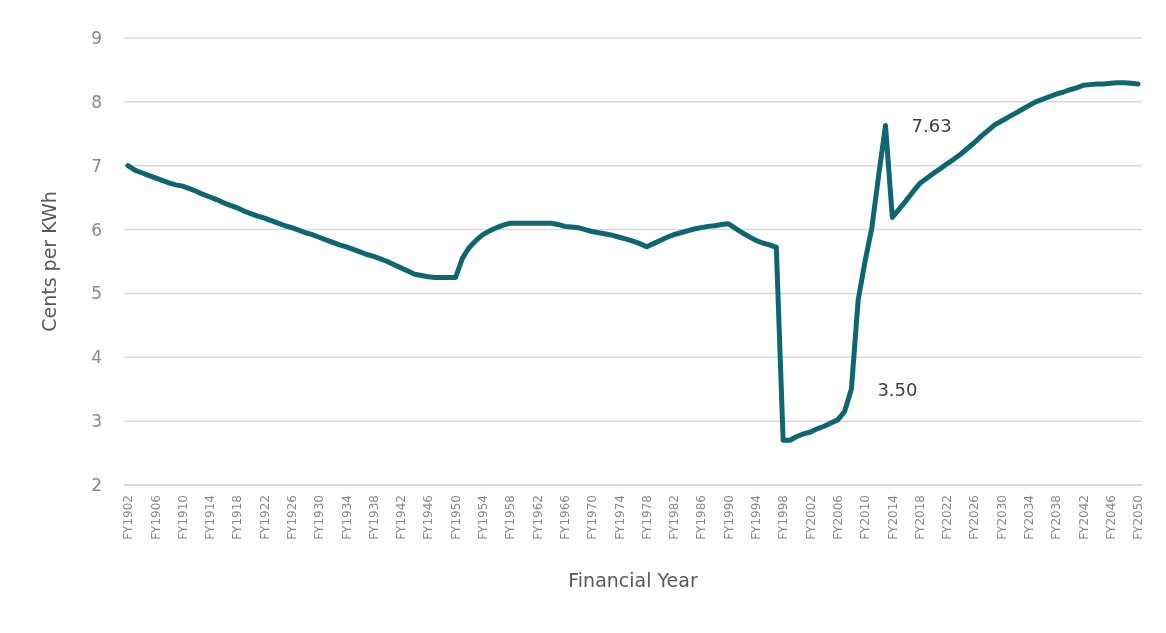 The width and height of the screenshot is (1166, 633). Describe the element at coordinates (96, 293) in the screenshot. I see `y-tick-label: 5` at that location.